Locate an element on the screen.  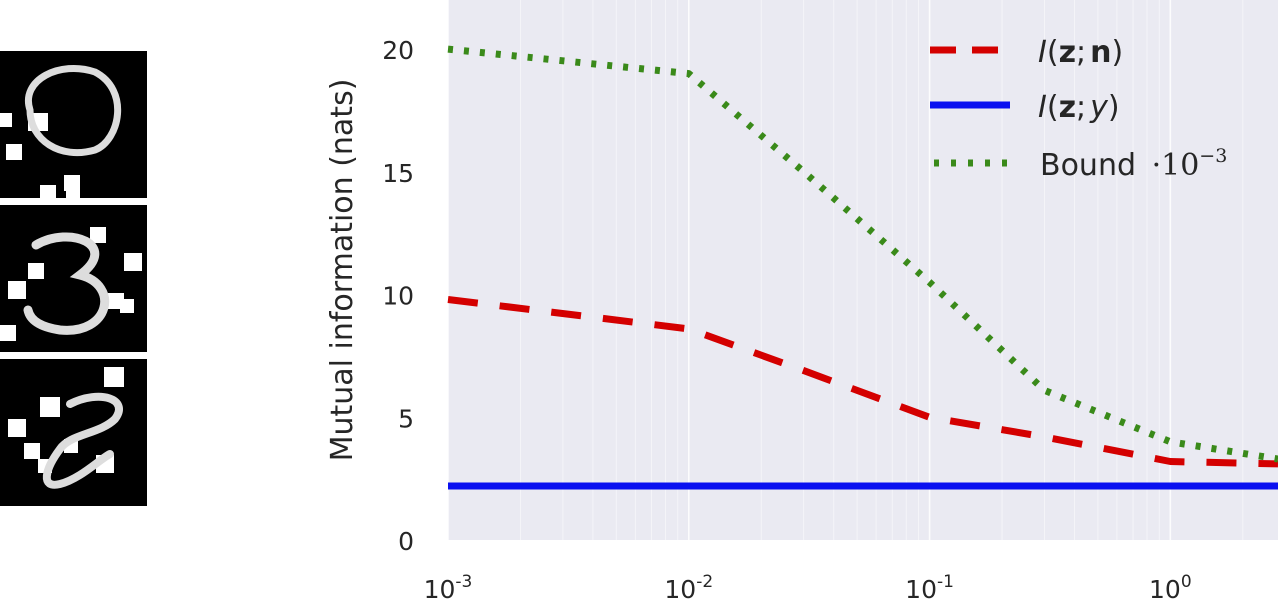
x-tick-labels: 10⁻³ 10⁻² 10⁻¹ 10⁰ is located at coordinates (808, 588).